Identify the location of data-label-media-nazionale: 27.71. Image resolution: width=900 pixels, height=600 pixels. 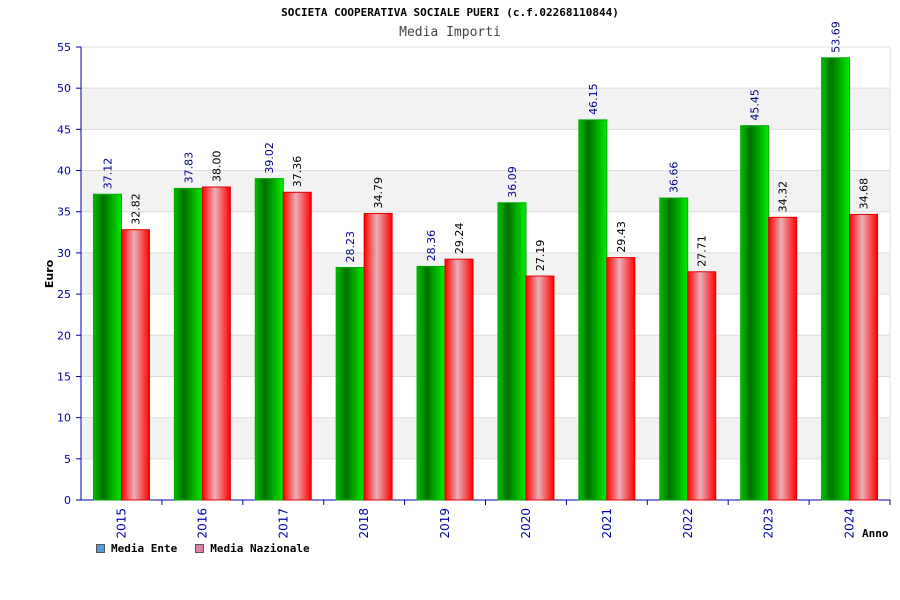
(702, 251).